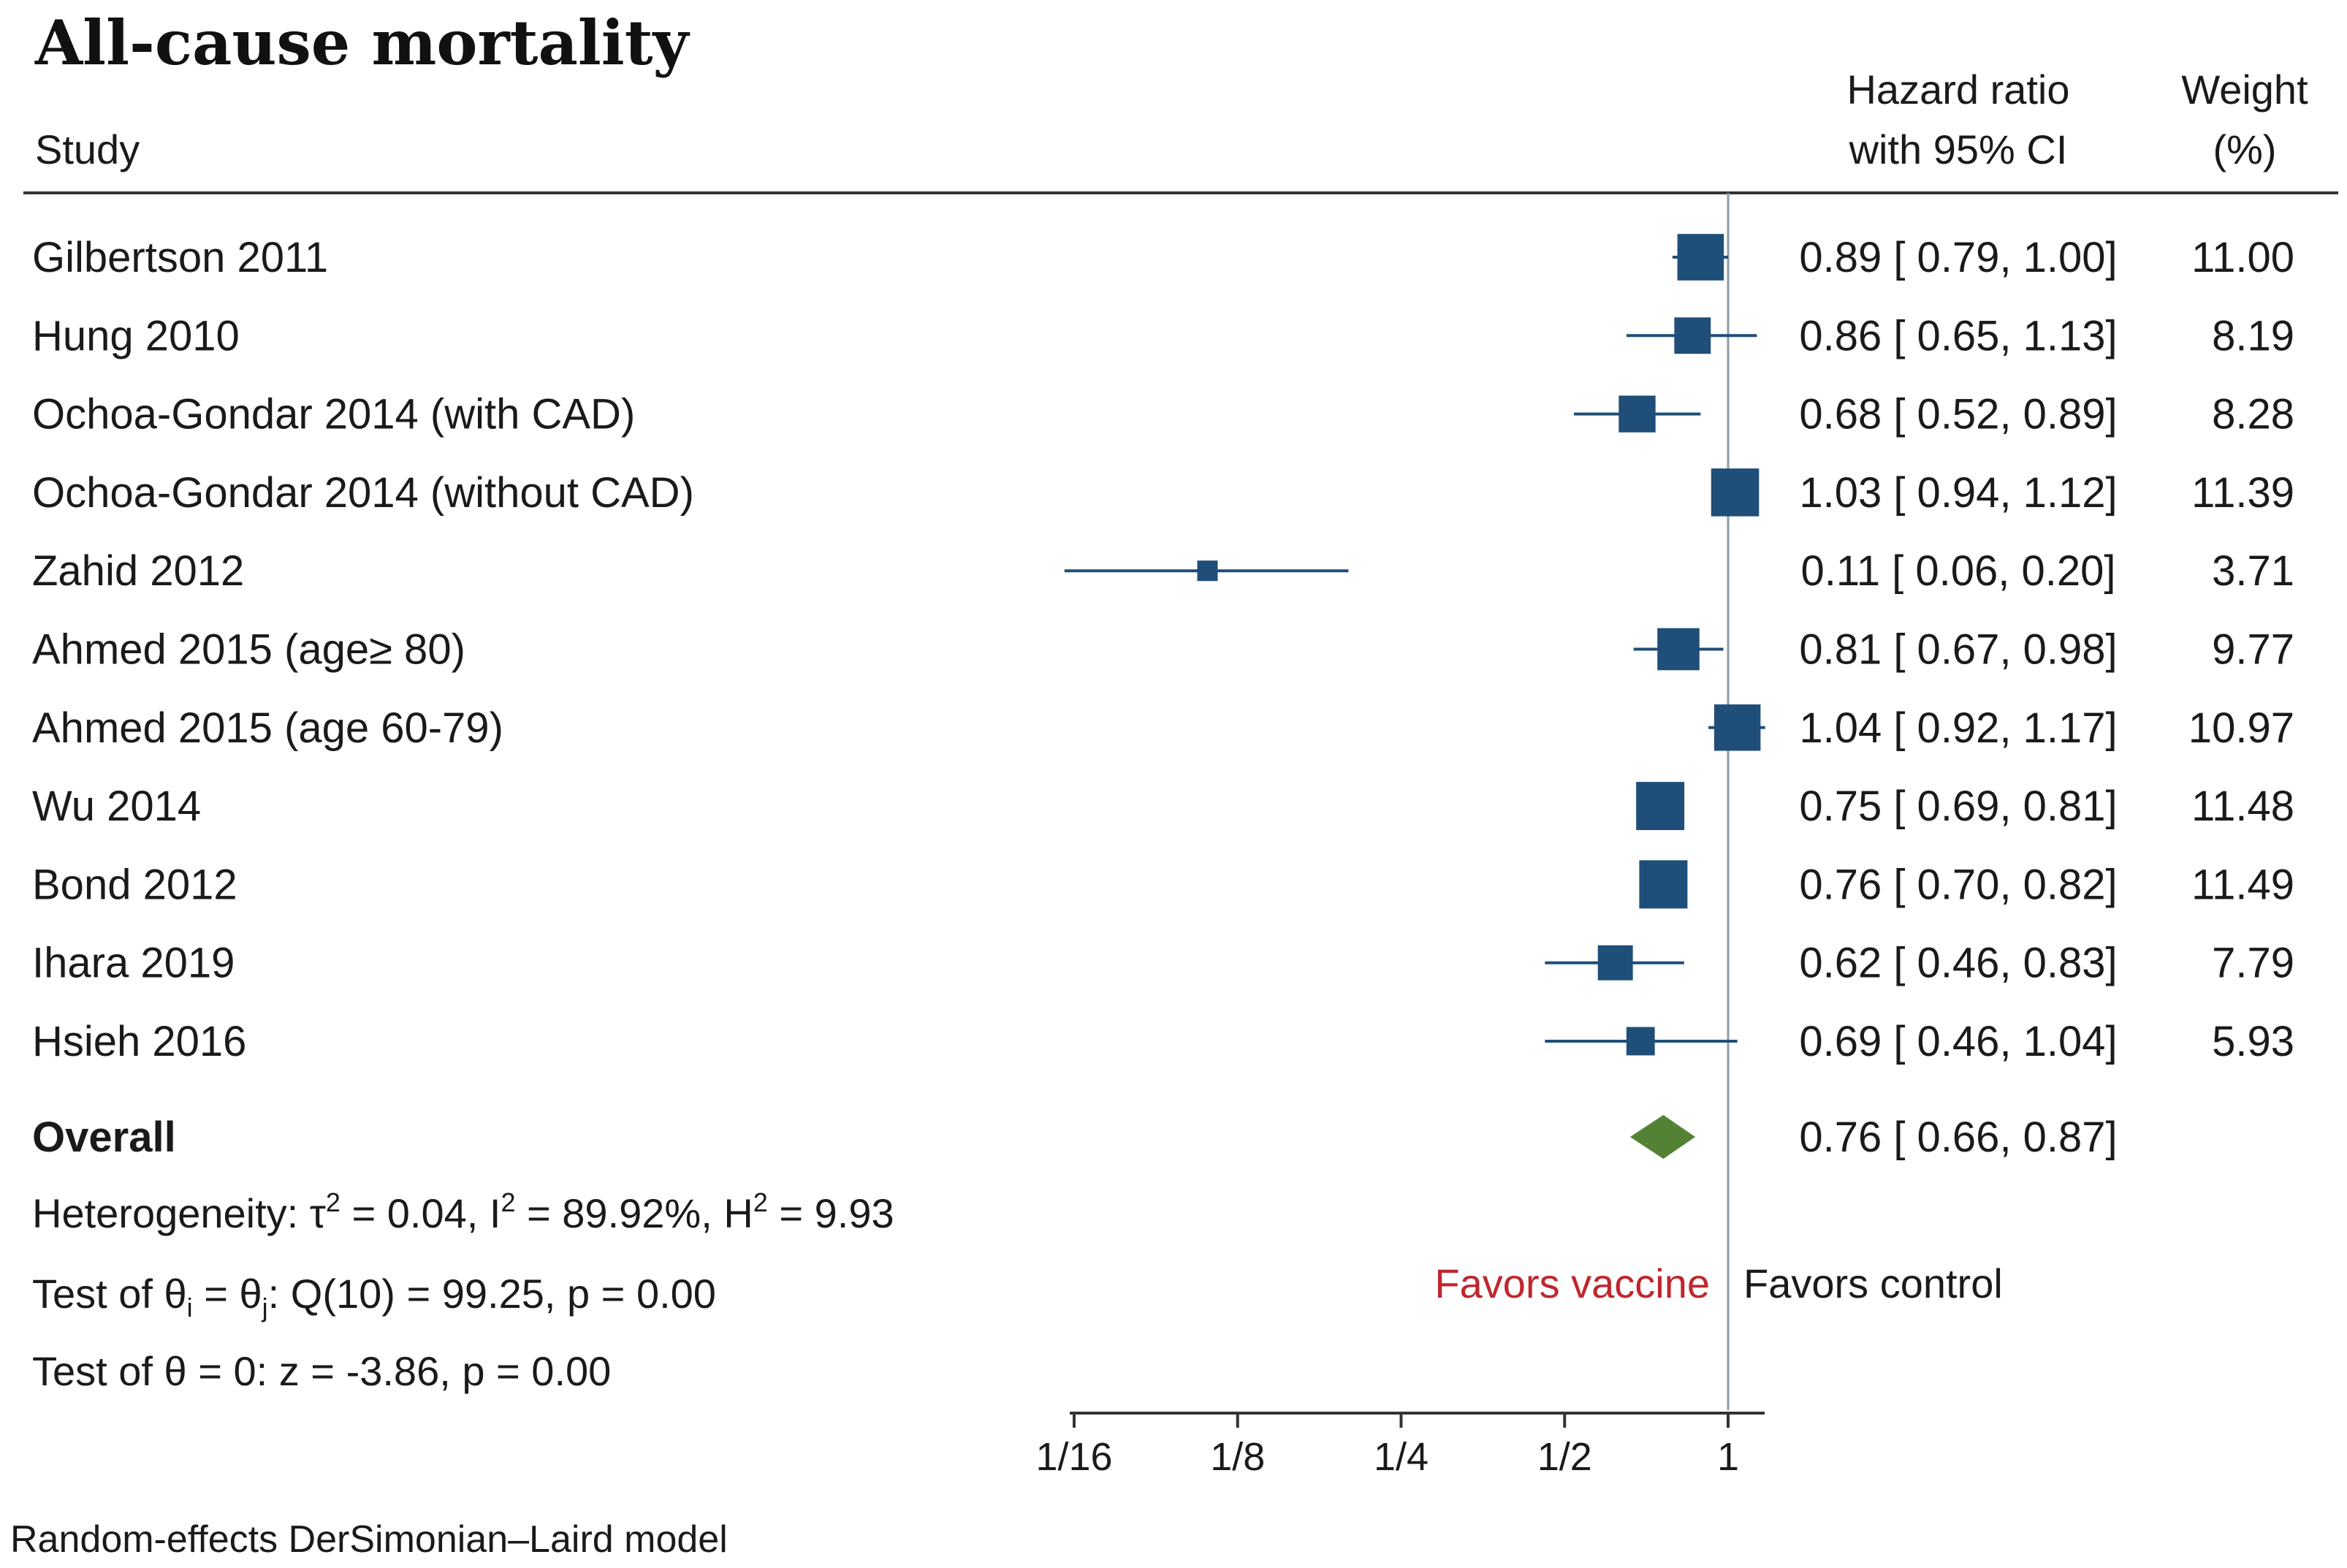 Image resolution: width=2347 pixels, height=1568 pixels. Describe the element at coordinates (88, 149) in the screenshot. I see `header-study: Study` at that location.